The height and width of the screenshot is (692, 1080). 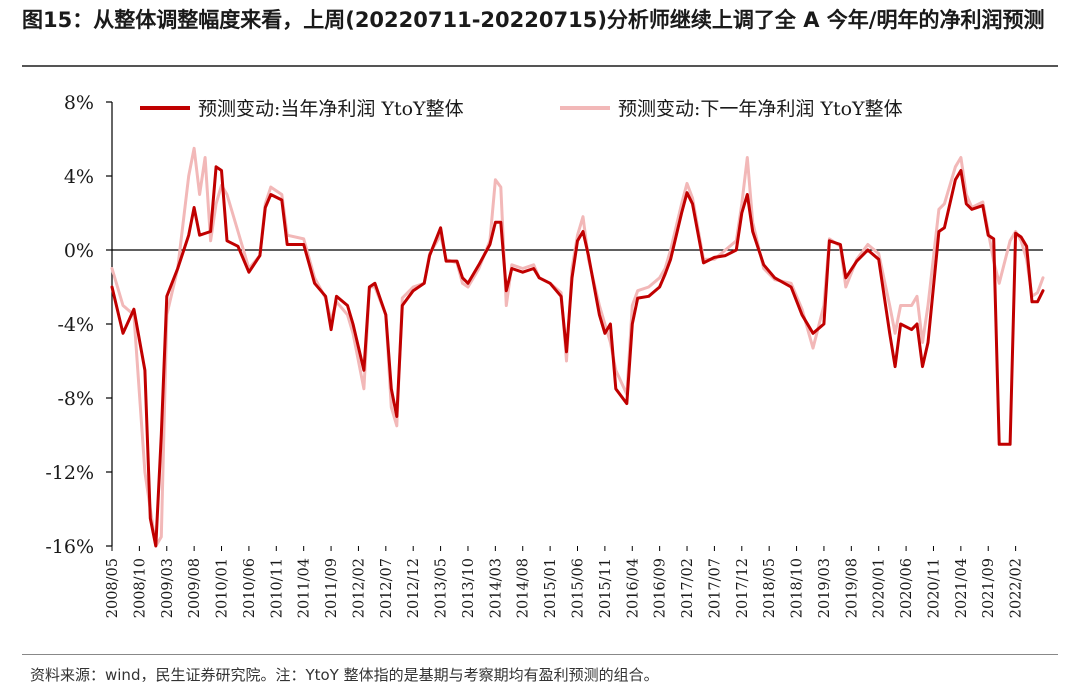 I want to click on footer-rule, so click(x=540, y=654).